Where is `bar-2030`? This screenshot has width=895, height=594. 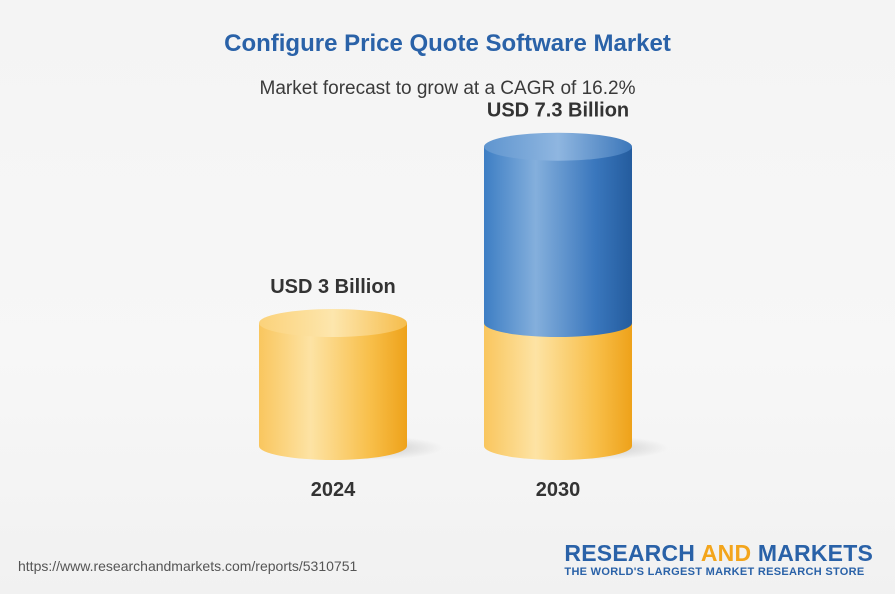
bar-2030 is located at coordinates (576, 296).